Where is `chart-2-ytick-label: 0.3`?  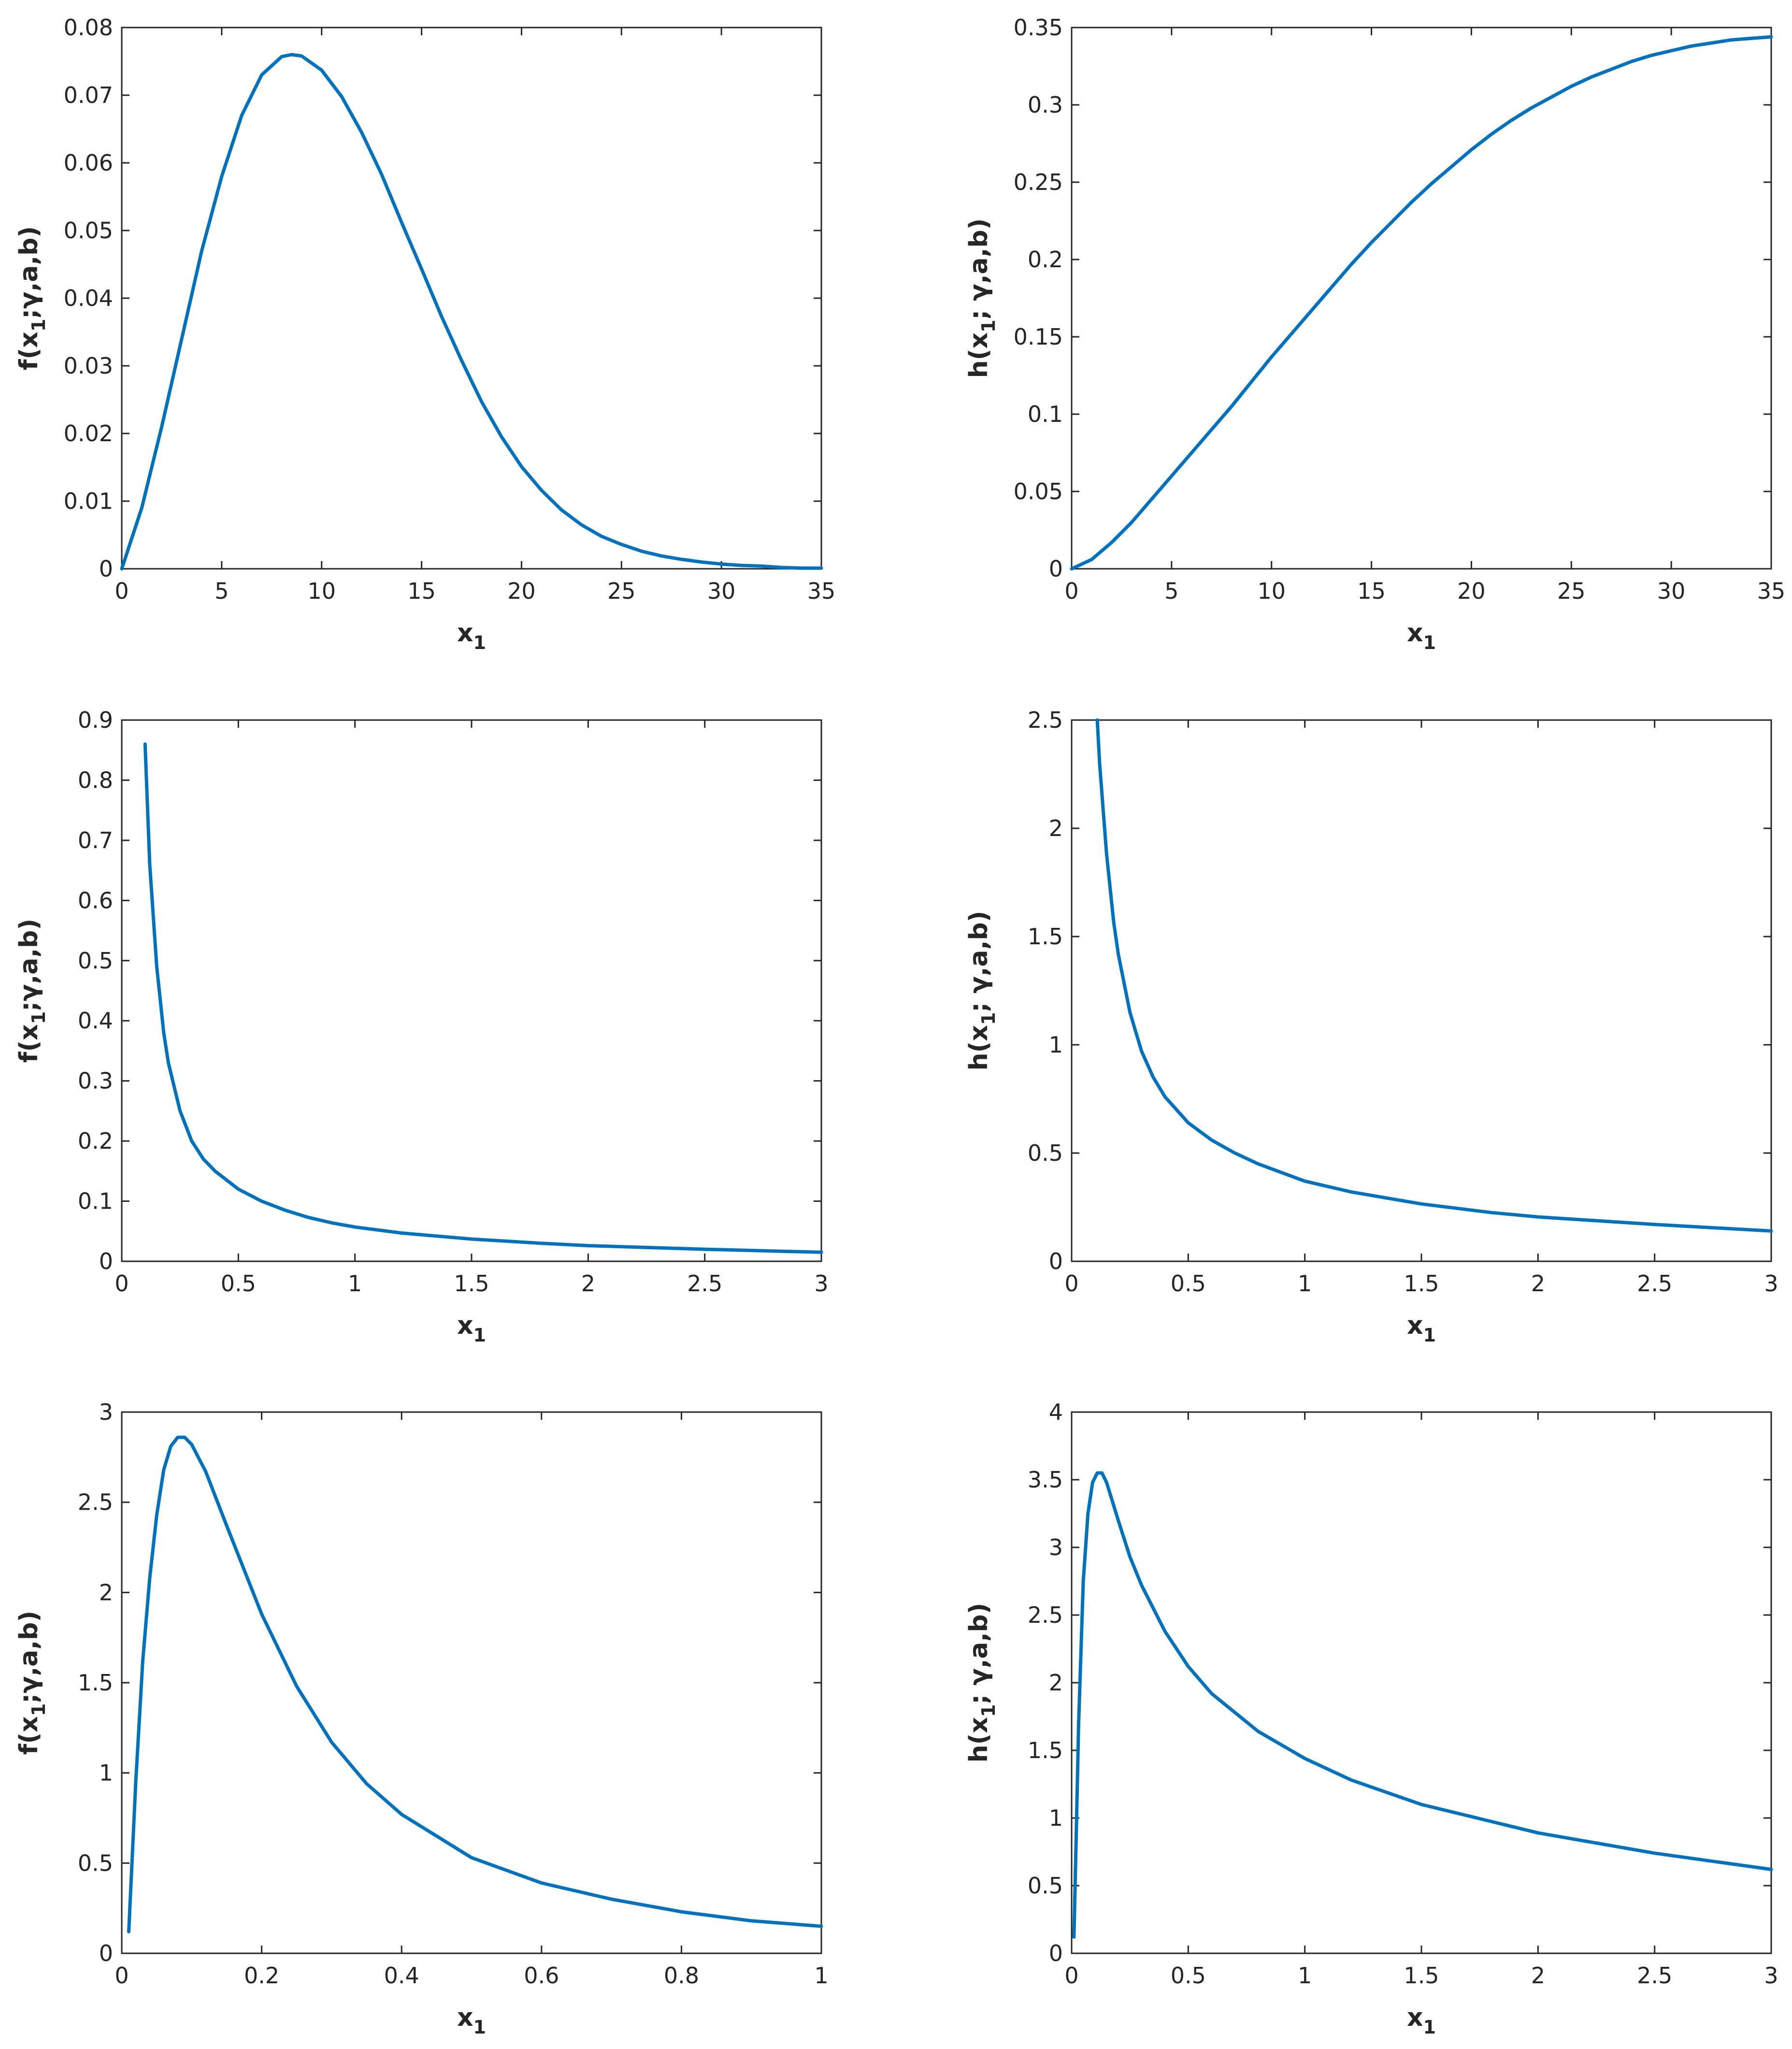
chart-2-ytick-label: 0.3 is located at coordinates (1045, 105).